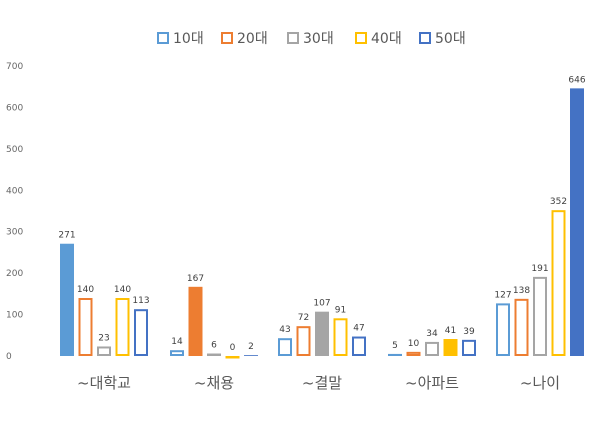  What do you see at coordinates (14, 316) in the screenshot?
I see `y-tick-label: 100` at bounding box center [14, 316].